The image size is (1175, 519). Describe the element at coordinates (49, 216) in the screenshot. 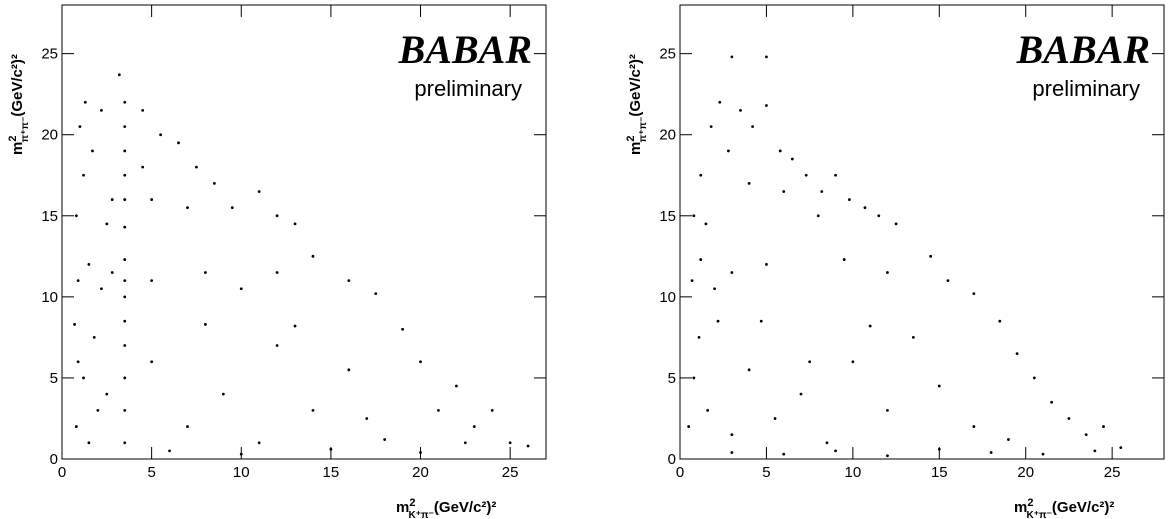

I see `y-tick-label: 15` at that location.